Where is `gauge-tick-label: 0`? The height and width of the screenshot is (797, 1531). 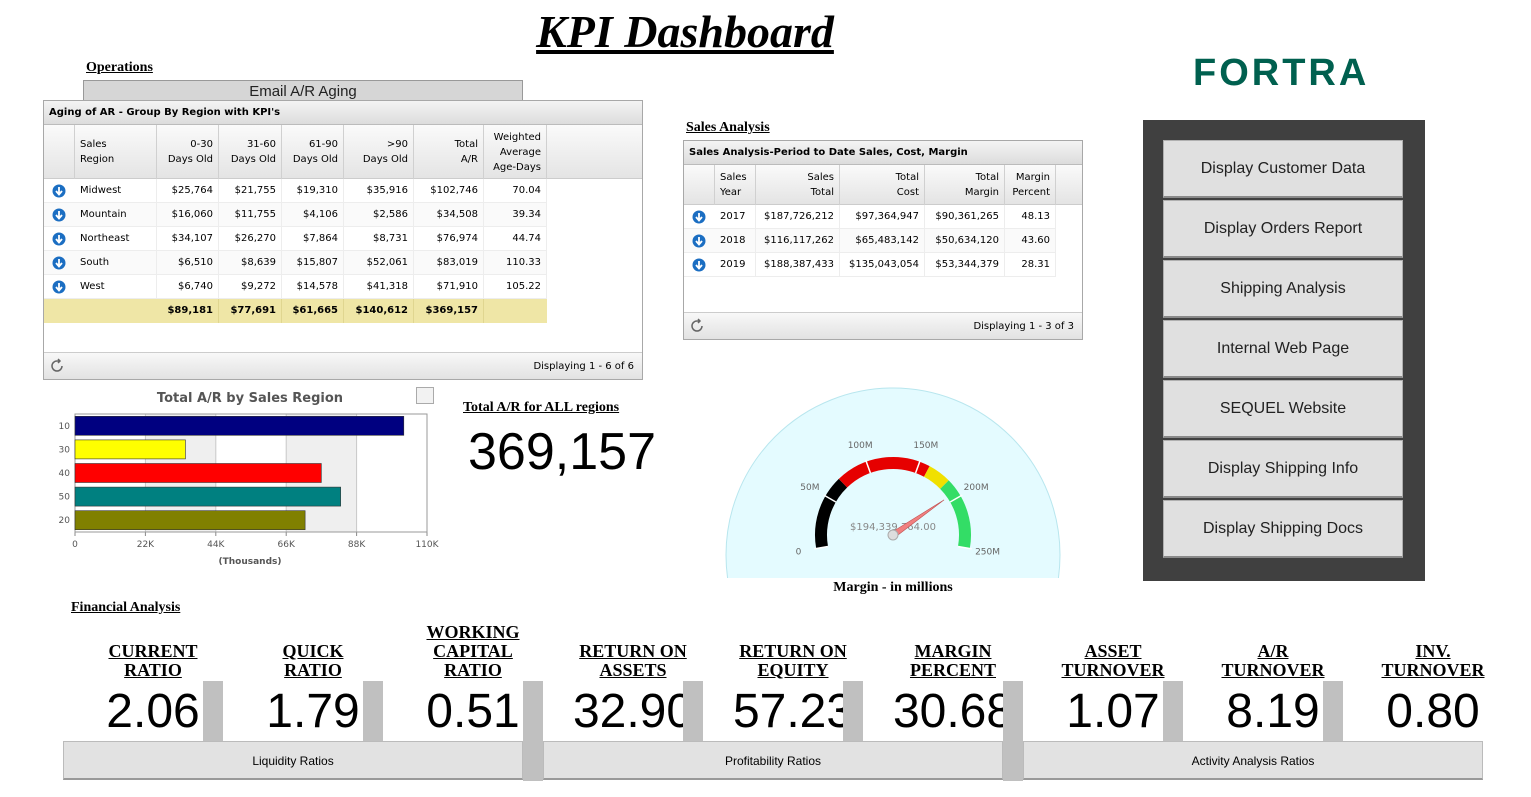
gauge-tick-label: 0 is located at coordinates (799, 553).